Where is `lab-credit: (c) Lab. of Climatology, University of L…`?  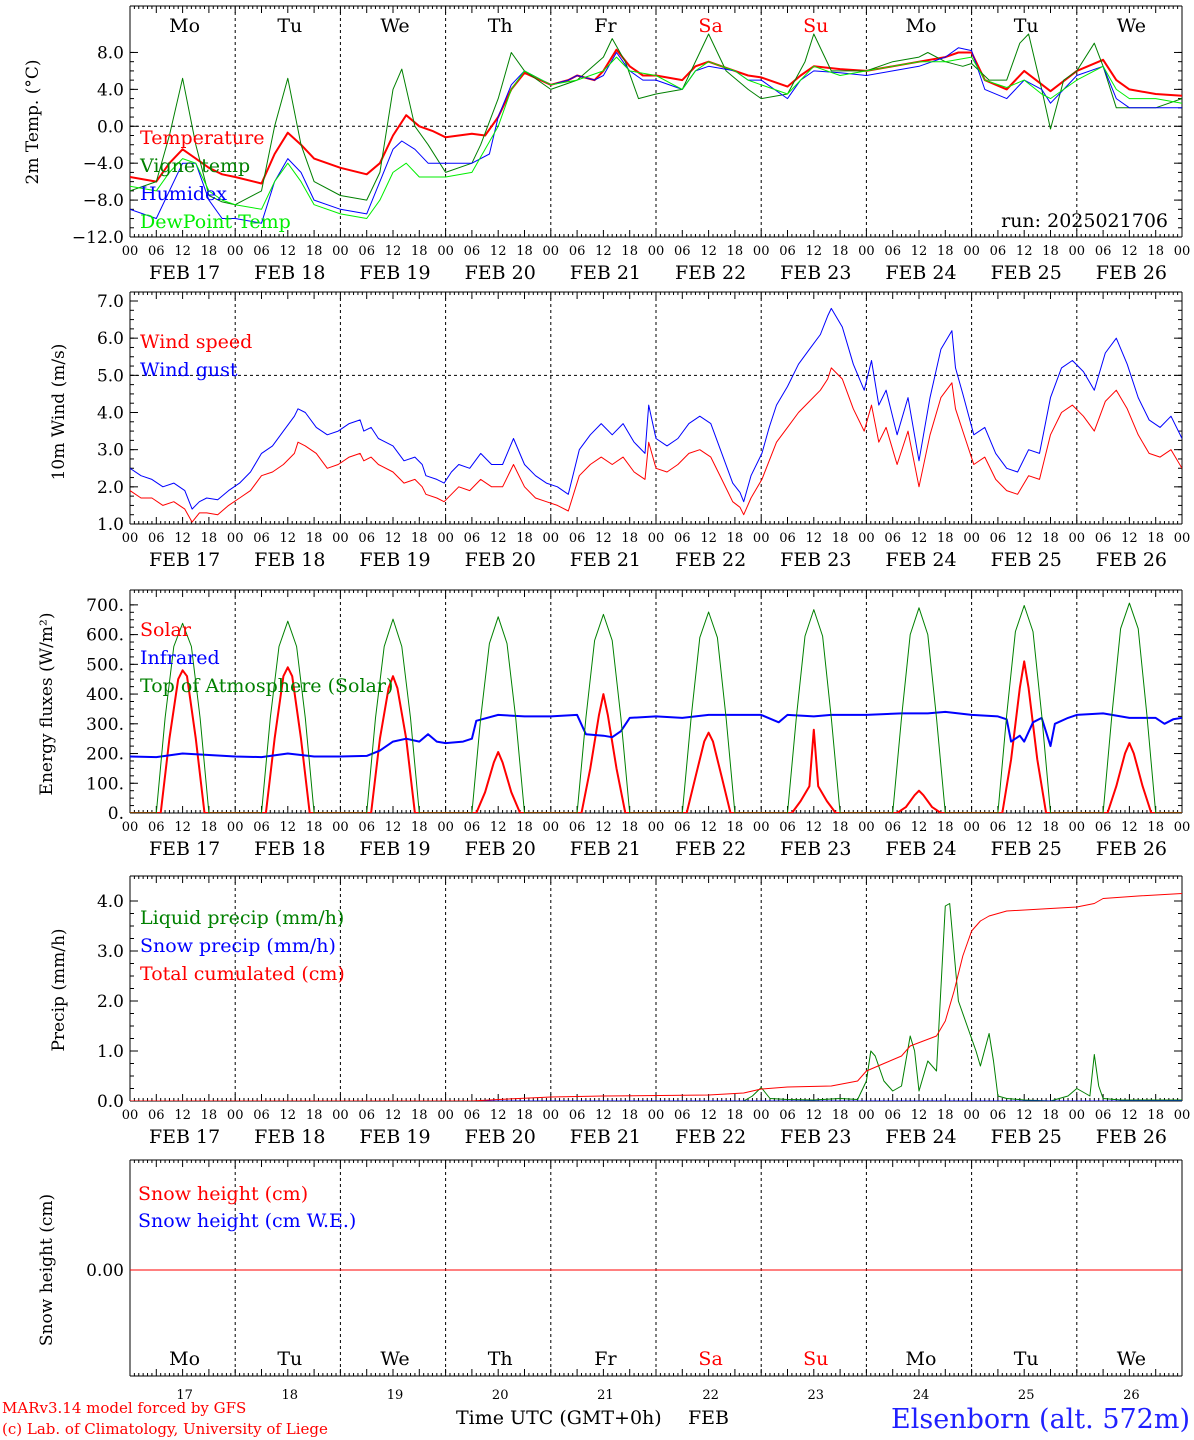 lab-credit: (c) Lab. of Climatology, University of L… is located at coordinates (165, 1429).